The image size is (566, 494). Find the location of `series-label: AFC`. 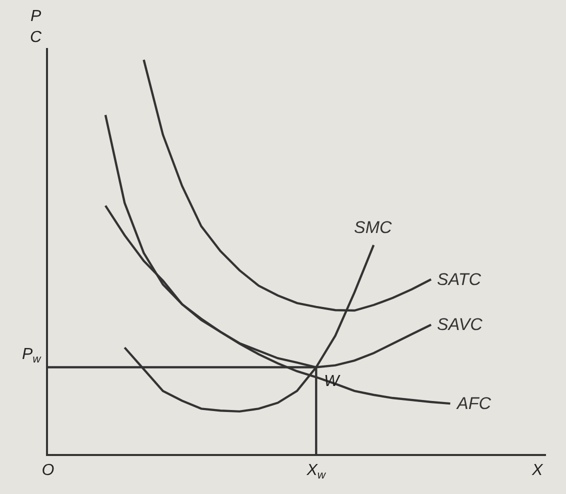

series-label: AFC is located at coordinates (474, 403).